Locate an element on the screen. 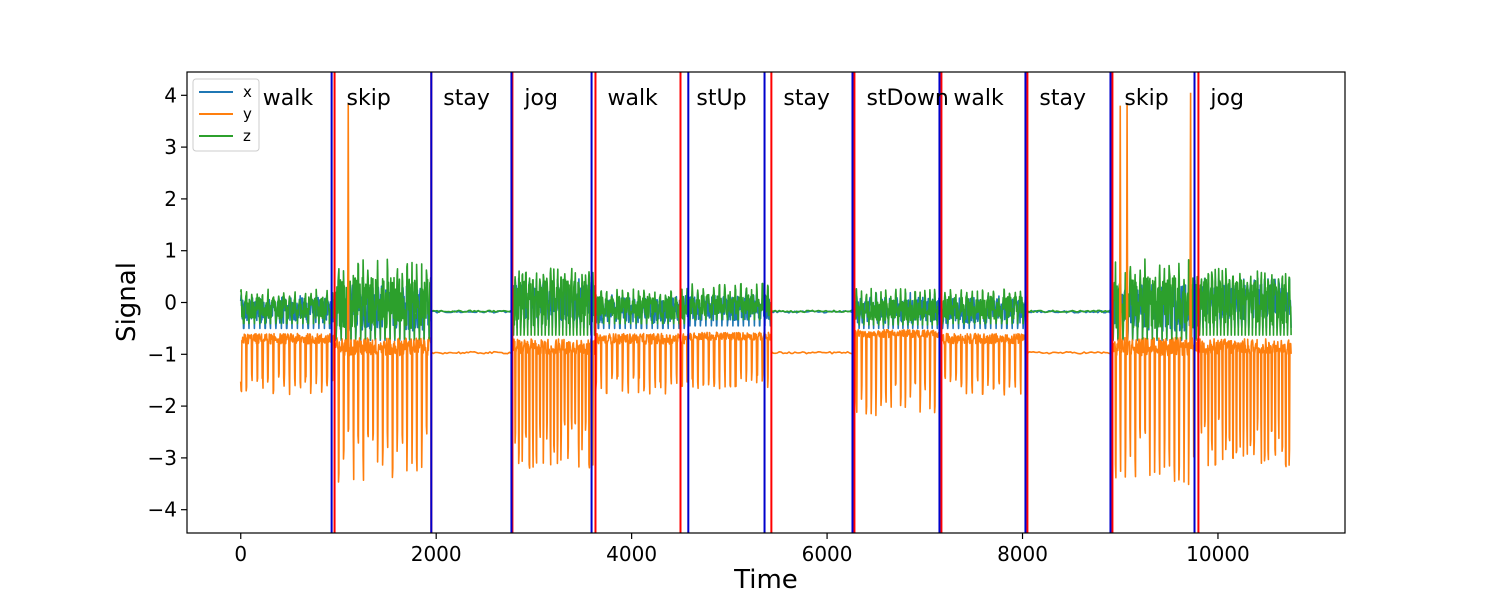  legend-label-y: y is located at coordinates (247, 114).